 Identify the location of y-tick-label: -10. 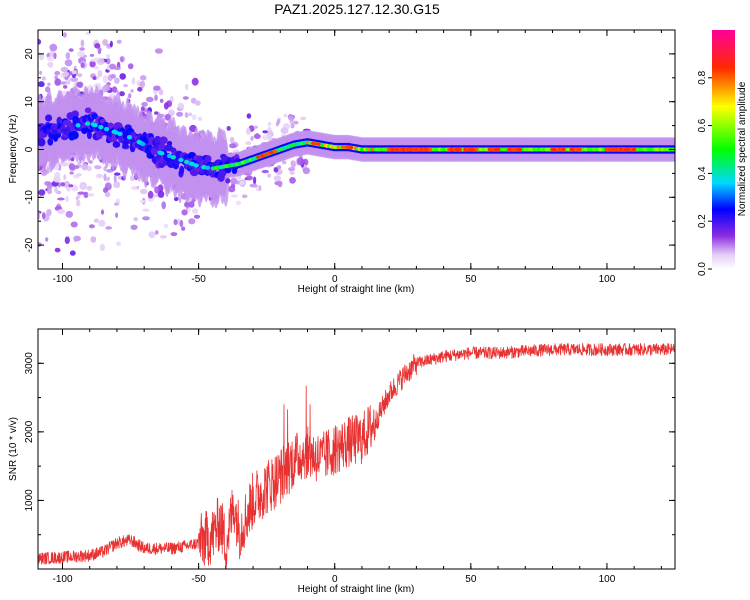
(29, 197).